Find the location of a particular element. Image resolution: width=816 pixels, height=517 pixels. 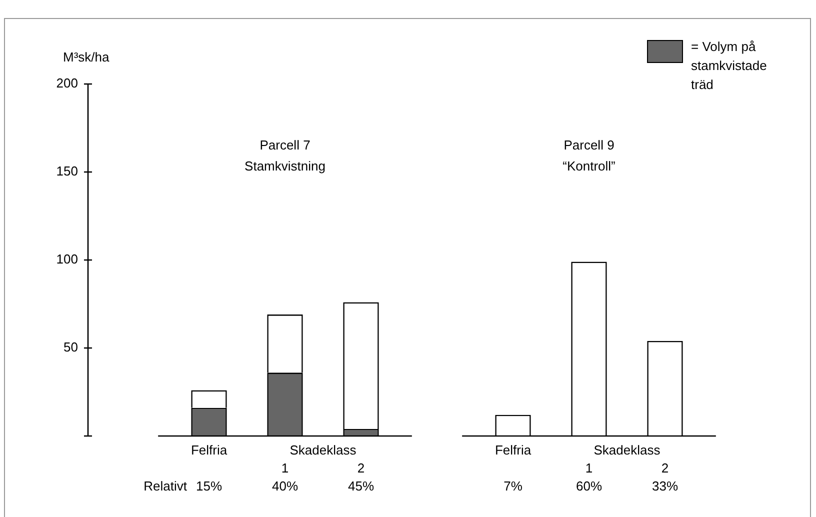

text: 33% is located at coordinates (665, 486).